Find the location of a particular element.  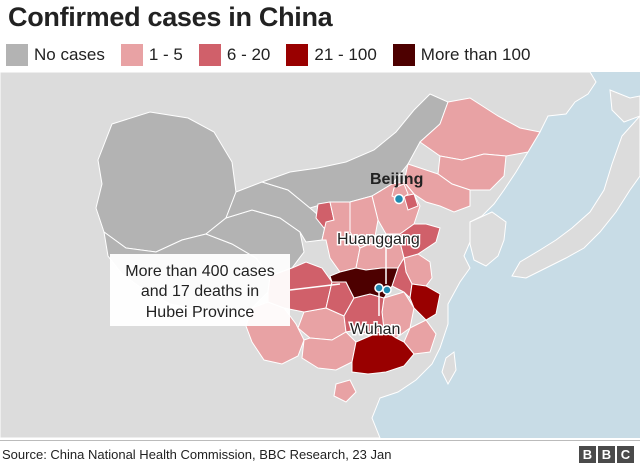

japan-land is located at coordinates (575, 197).